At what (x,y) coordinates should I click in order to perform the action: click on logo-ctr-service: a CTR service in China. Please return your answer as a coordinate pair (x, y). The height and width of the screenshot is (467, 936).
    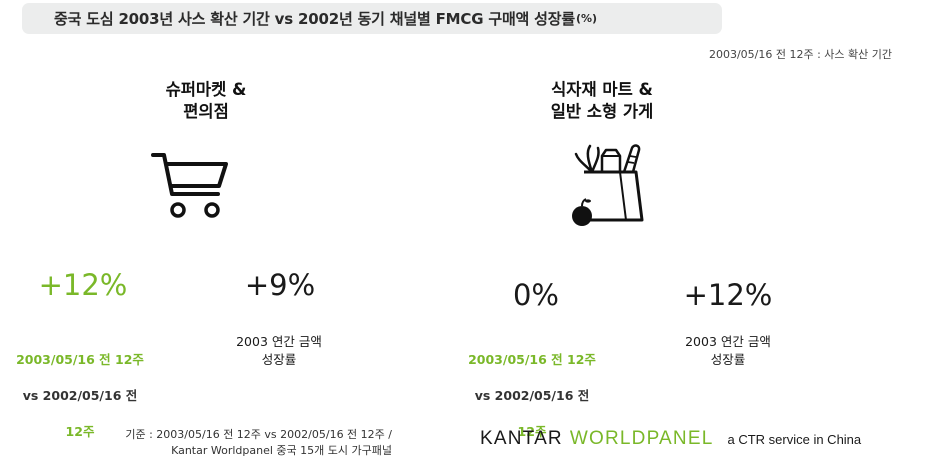
    Looking at the image, I should click on (794, 439).